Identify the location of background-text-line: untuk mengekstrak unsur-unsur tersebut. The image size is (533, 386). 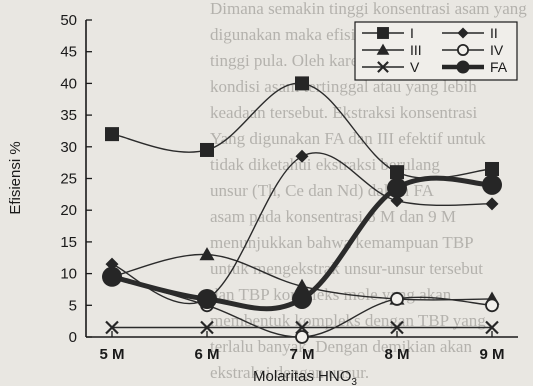
(346, 268).